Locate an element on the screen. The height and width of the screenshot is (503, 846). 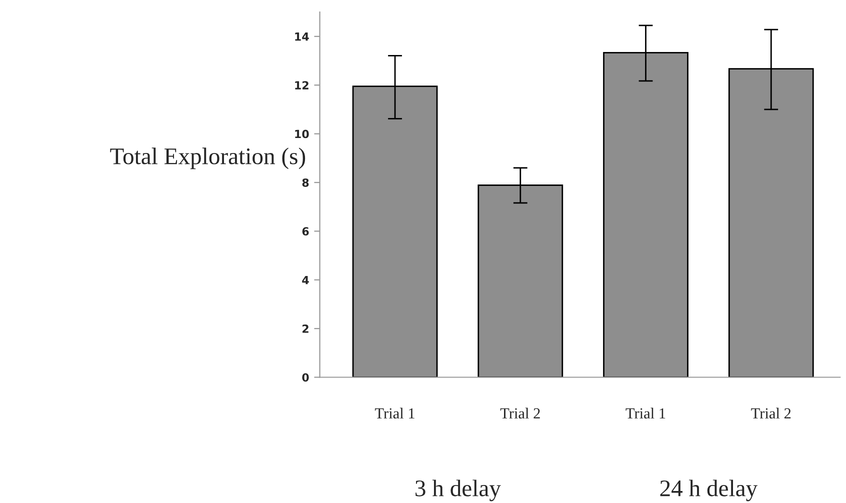
y-tick-label: 2 is located at coordinates (305, 328).